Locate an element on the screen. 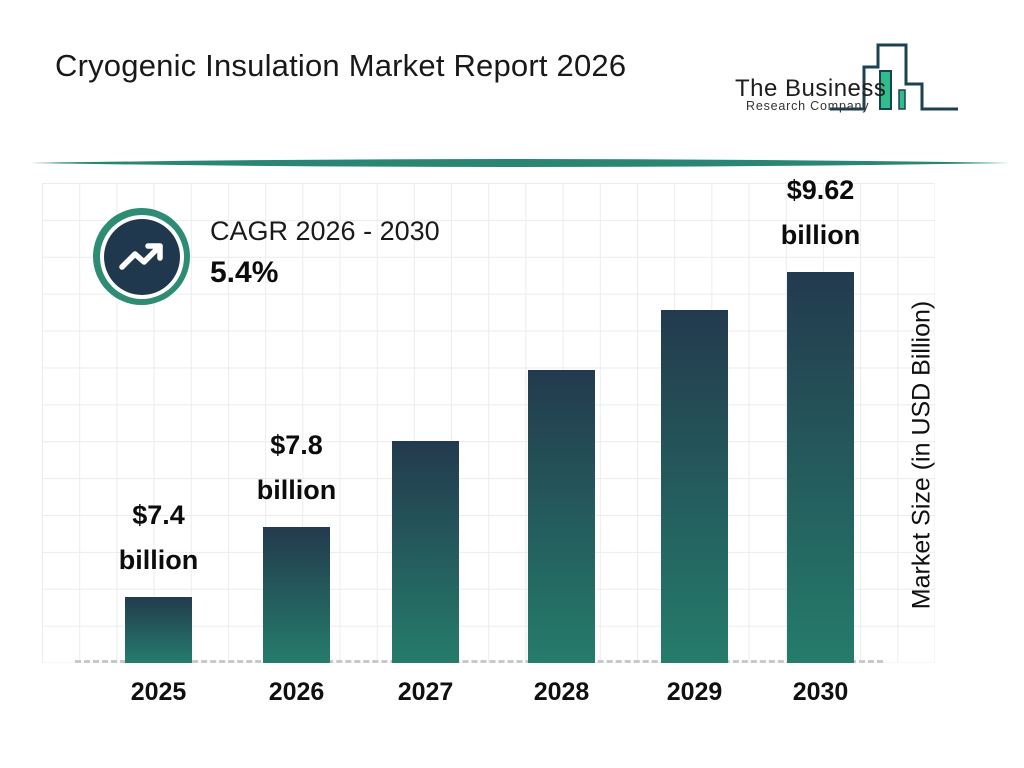 The height and width of the screenshot is (768, 1024). cagr-badge-ring is located at coordinates (141, 256).